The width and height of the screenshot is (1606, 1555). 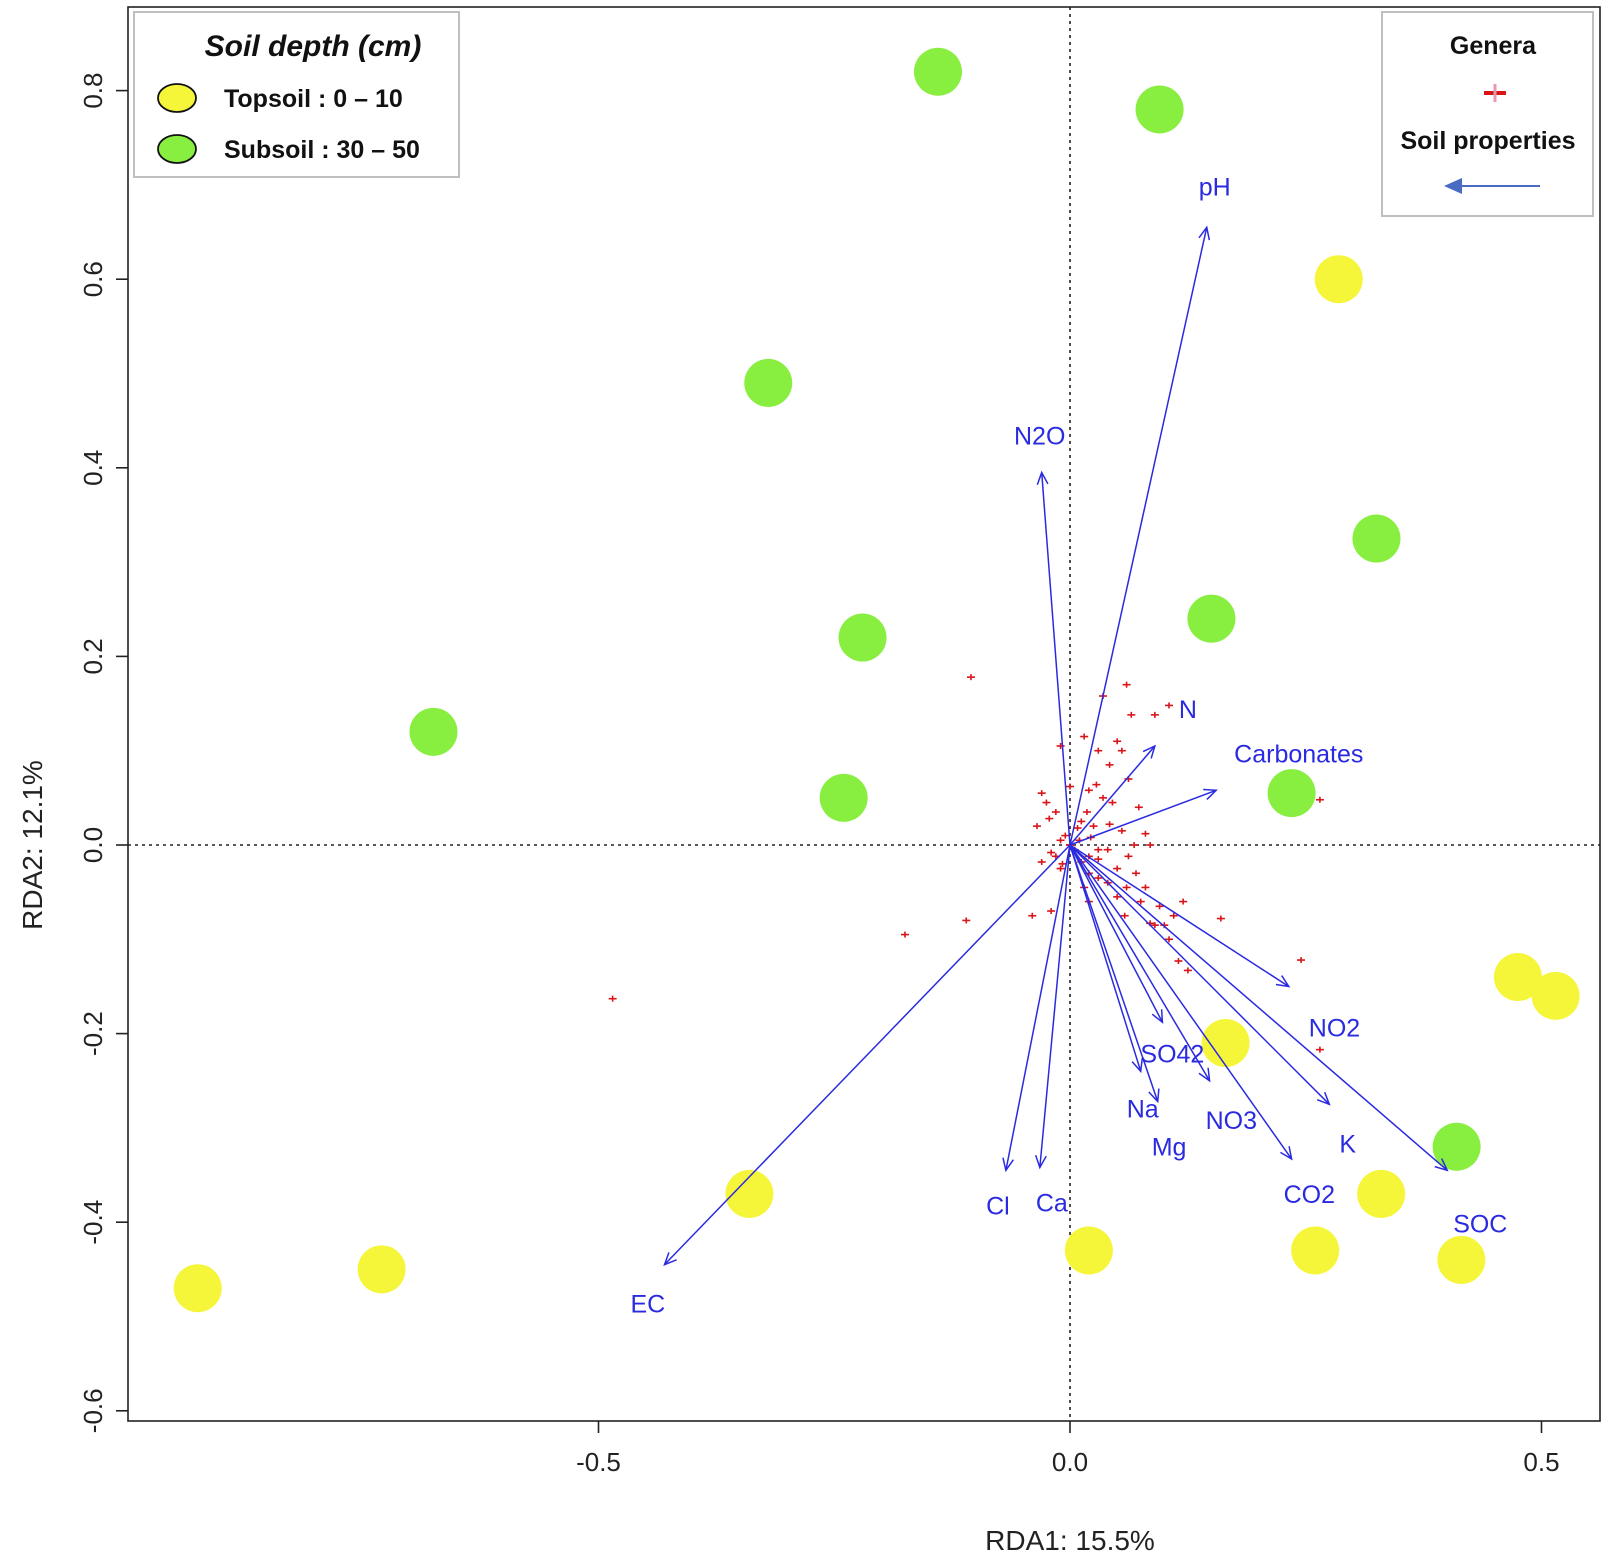 I want to click on y-axis-title: RDA2: 12.1%, so click(x=32, y=845).